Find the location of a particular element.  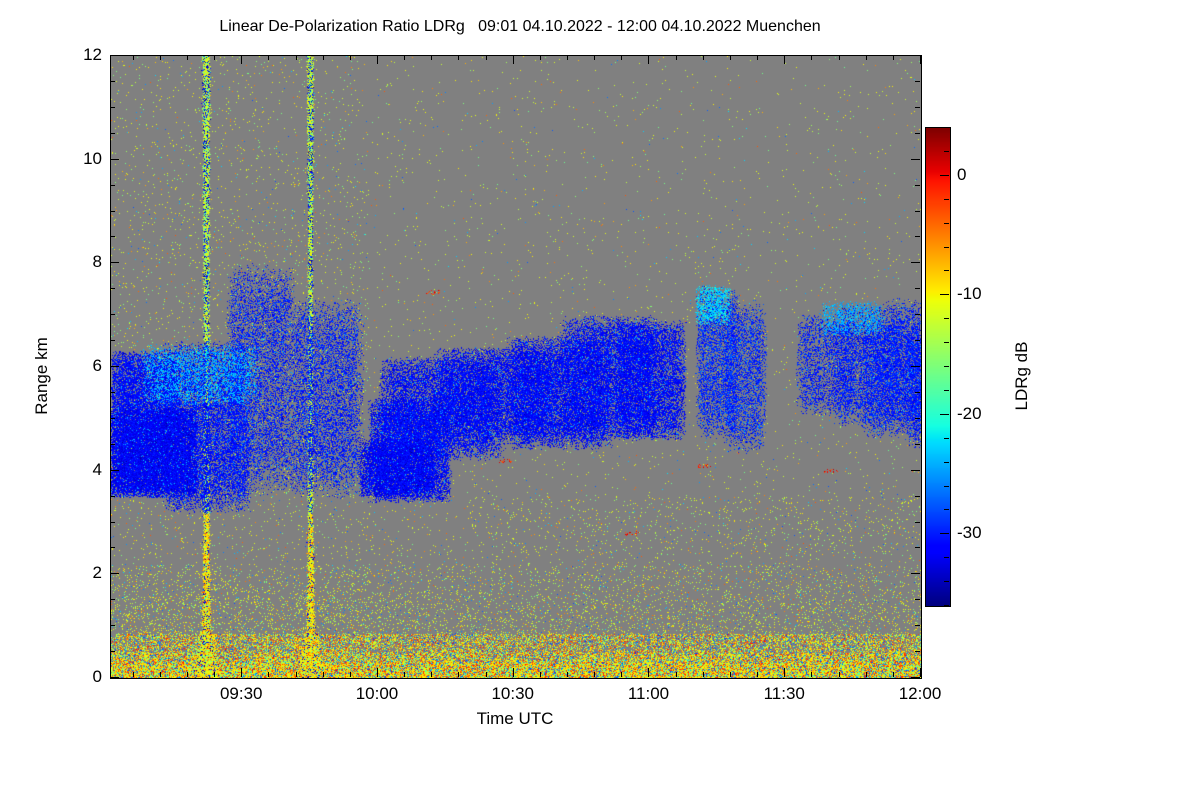

colorbar-title: LDRg dB is located at coordinates (1021, 376).